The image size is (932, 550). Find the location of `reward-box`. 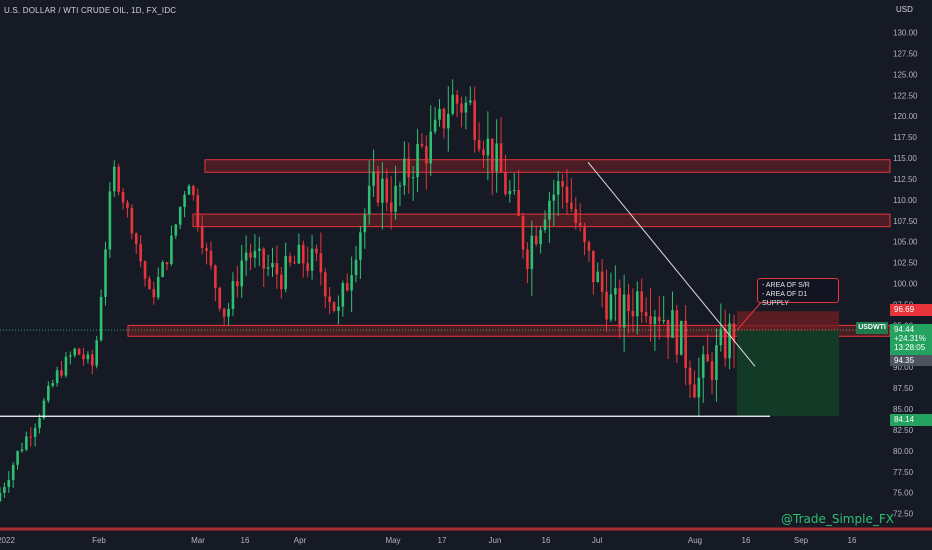

reward-box is located at coordinates (788, 373).